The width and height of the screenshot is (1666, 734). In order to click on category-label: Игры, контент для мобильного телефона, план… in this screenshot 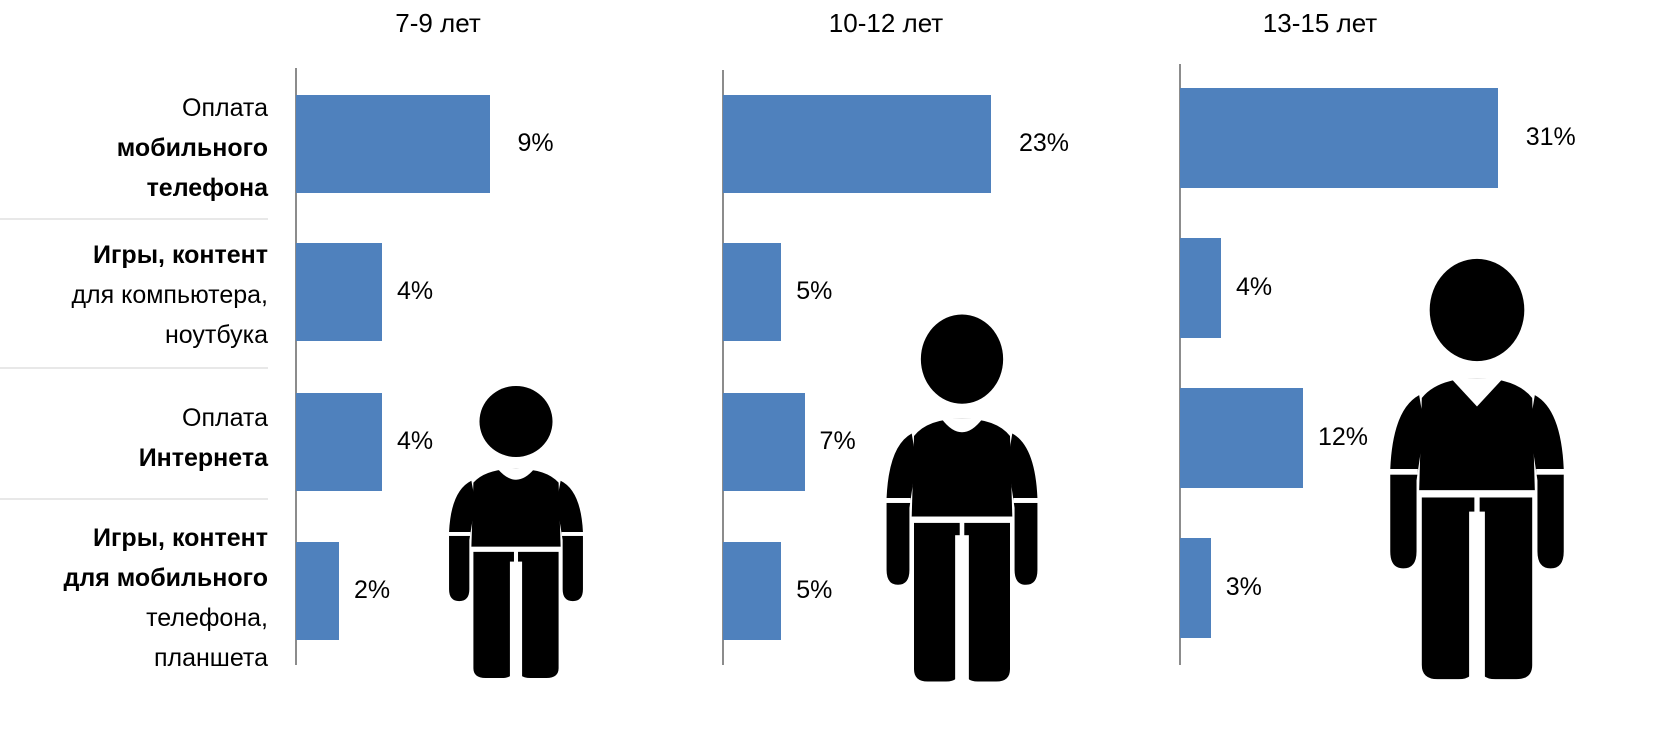, I will do `click(134, 598)`.